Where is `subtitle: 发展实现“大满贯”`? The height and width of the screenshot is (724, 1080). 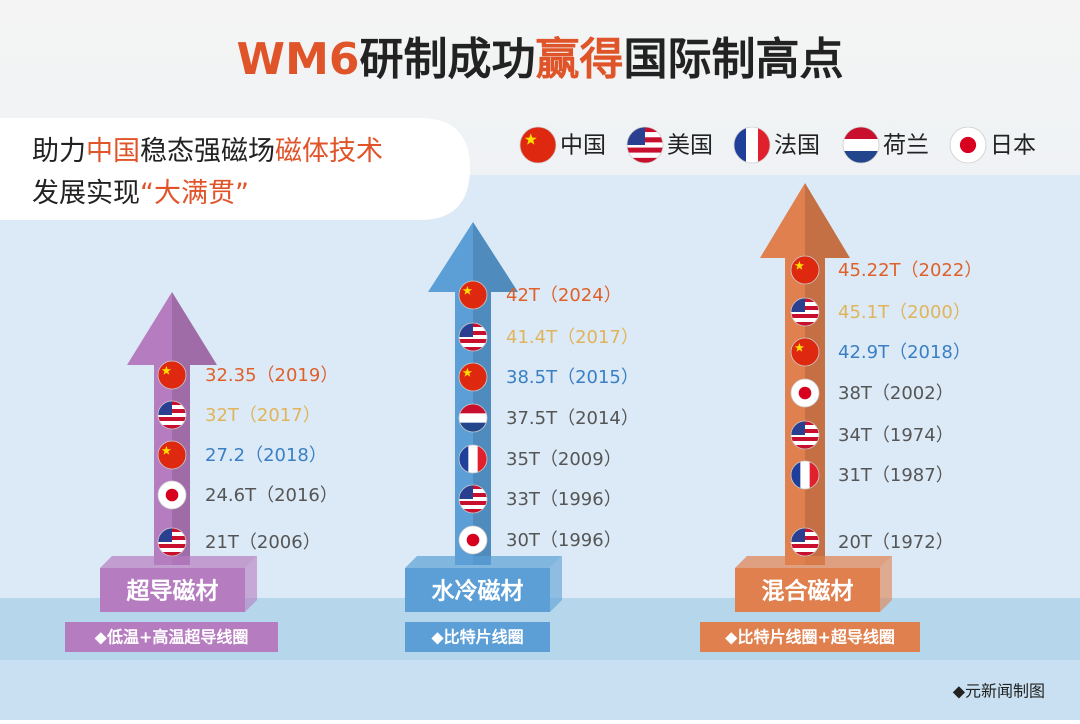 subtitle: 发展实现“大满贯” is located at coordinates (140, 193).